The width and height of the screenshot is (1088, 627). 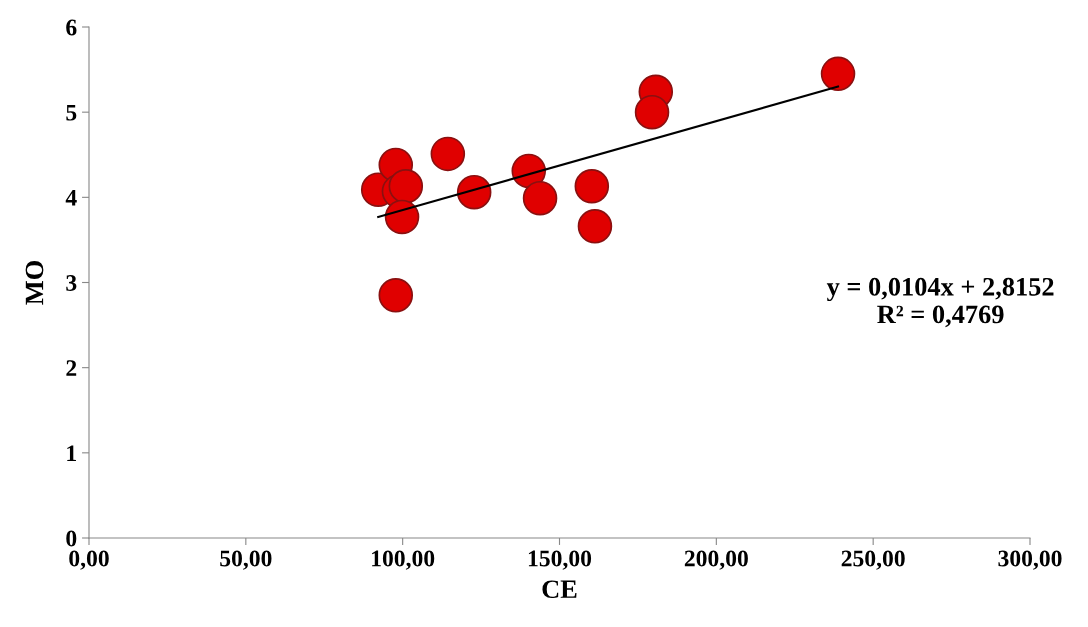 What do you see at coordinates (89, 560) in the screenshot?
I see `x-tick-label: 0,00` at bounding box center [89, 560].